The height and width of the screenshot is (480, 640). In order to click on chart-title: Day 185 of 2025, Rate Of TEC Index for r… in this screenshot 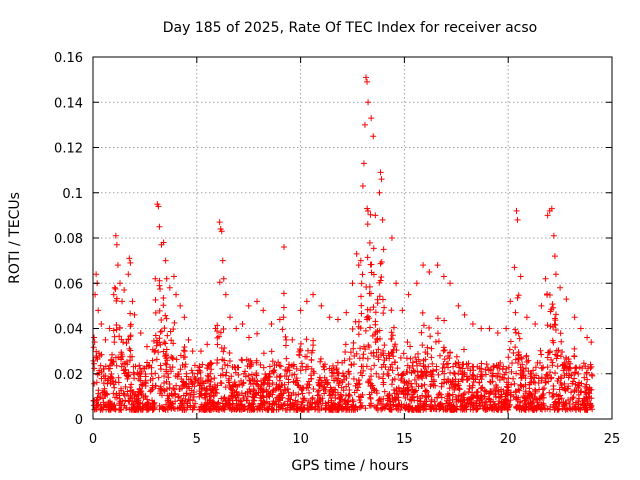, I will do `click(350, 28)`.